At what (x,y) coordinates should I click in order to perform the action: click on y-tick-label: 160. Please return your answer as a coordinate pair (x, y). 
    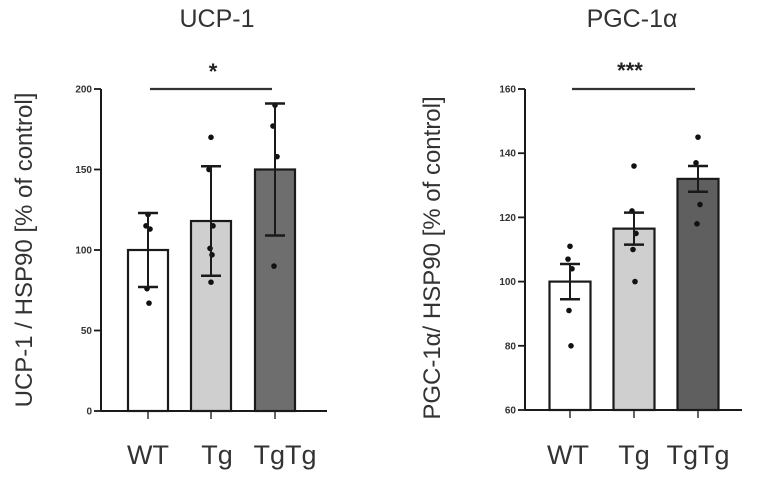
    Looking at the image, I should click on (507, 90).